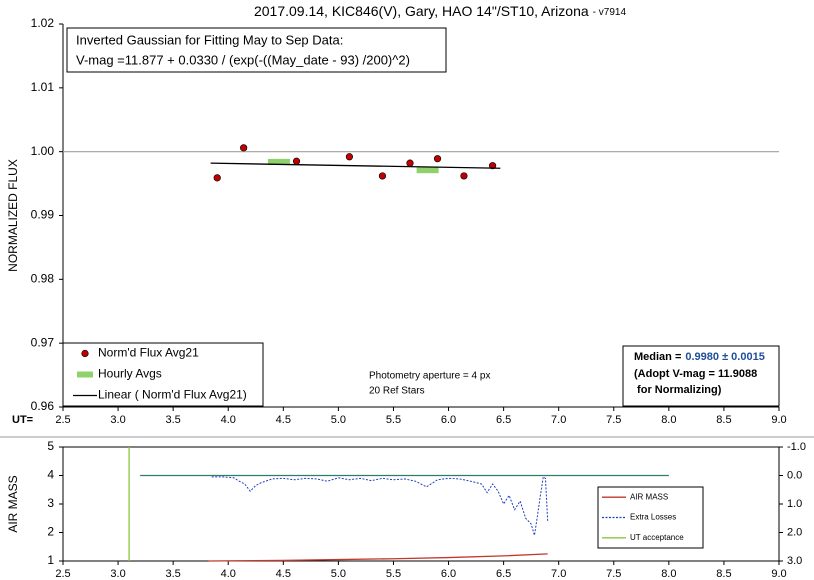 The image size is (814, 580). What do you see at coordinates (724, 357) in the screenshot?
I see `median-value: 0.9980 ± 0.0015` at bounding box center [724, 357].